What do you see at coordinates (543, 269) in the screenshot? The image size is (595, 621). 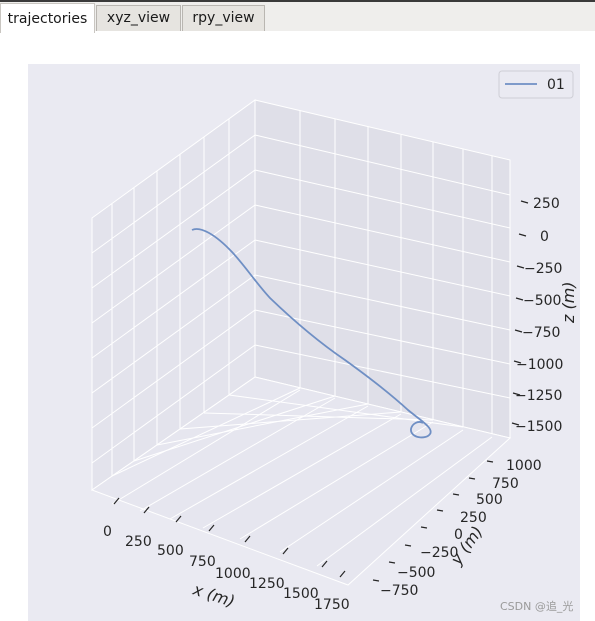 I see `z-tick-2: −250` at bounding box center [543, 269].